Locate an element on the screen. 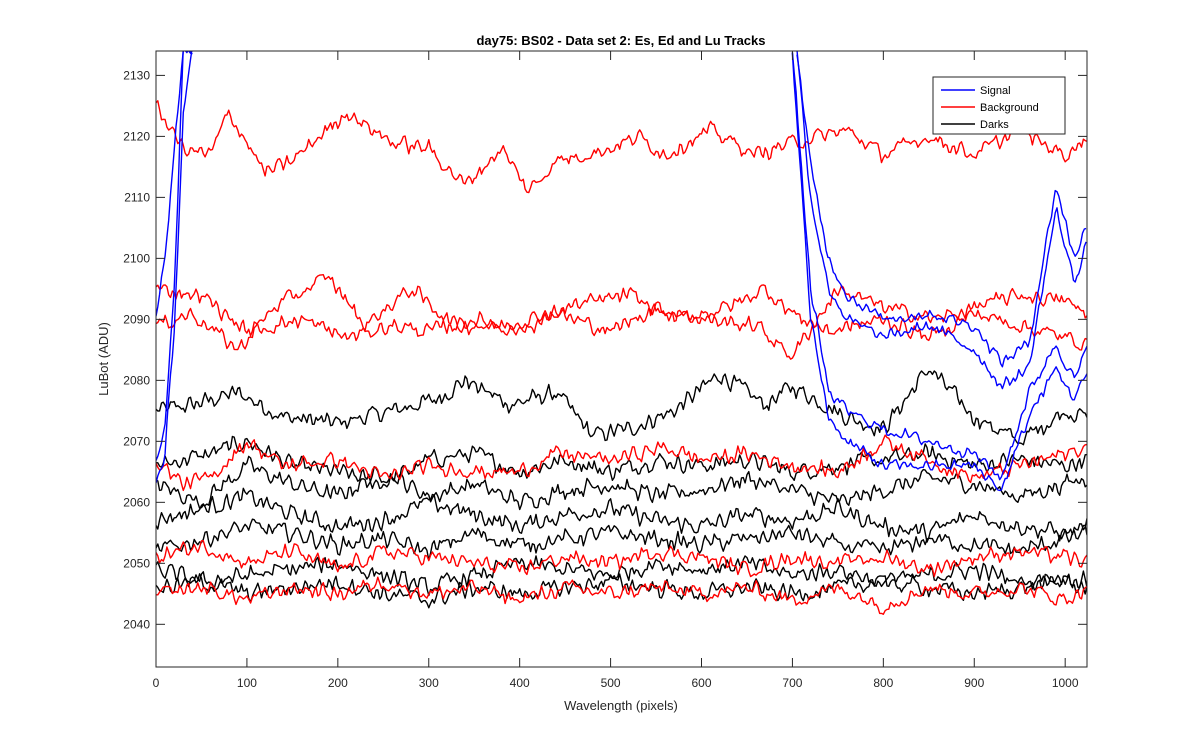 The width and height of the screenshot is (1200, 750). y-tick-label: 2100 is located at coordinates (136, 258).